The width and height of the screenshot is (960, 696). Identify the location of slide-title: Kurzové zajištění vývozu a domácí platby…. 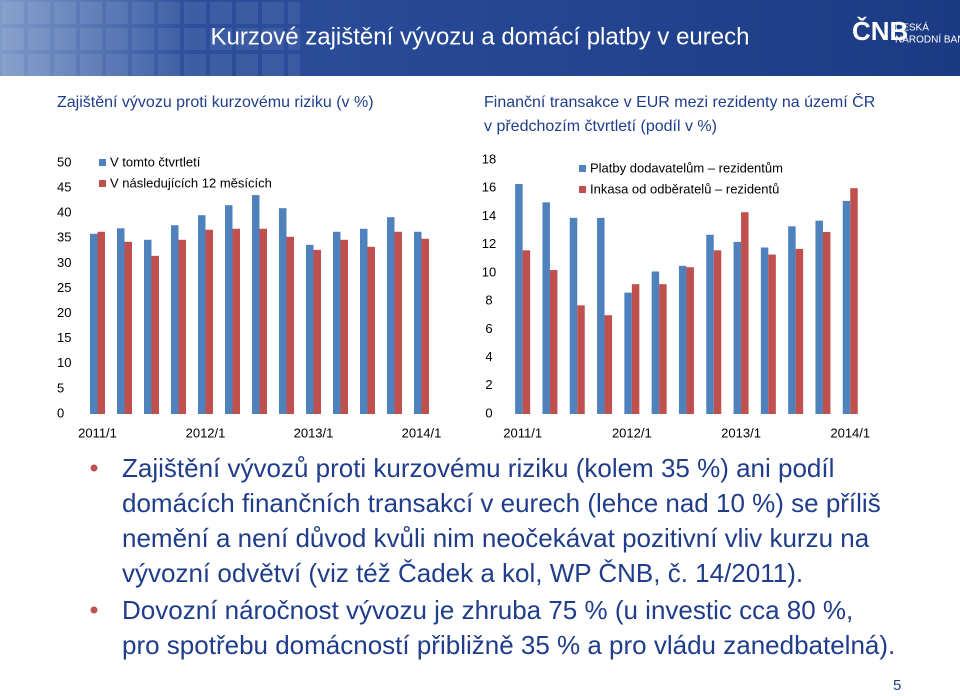
(480, 36).